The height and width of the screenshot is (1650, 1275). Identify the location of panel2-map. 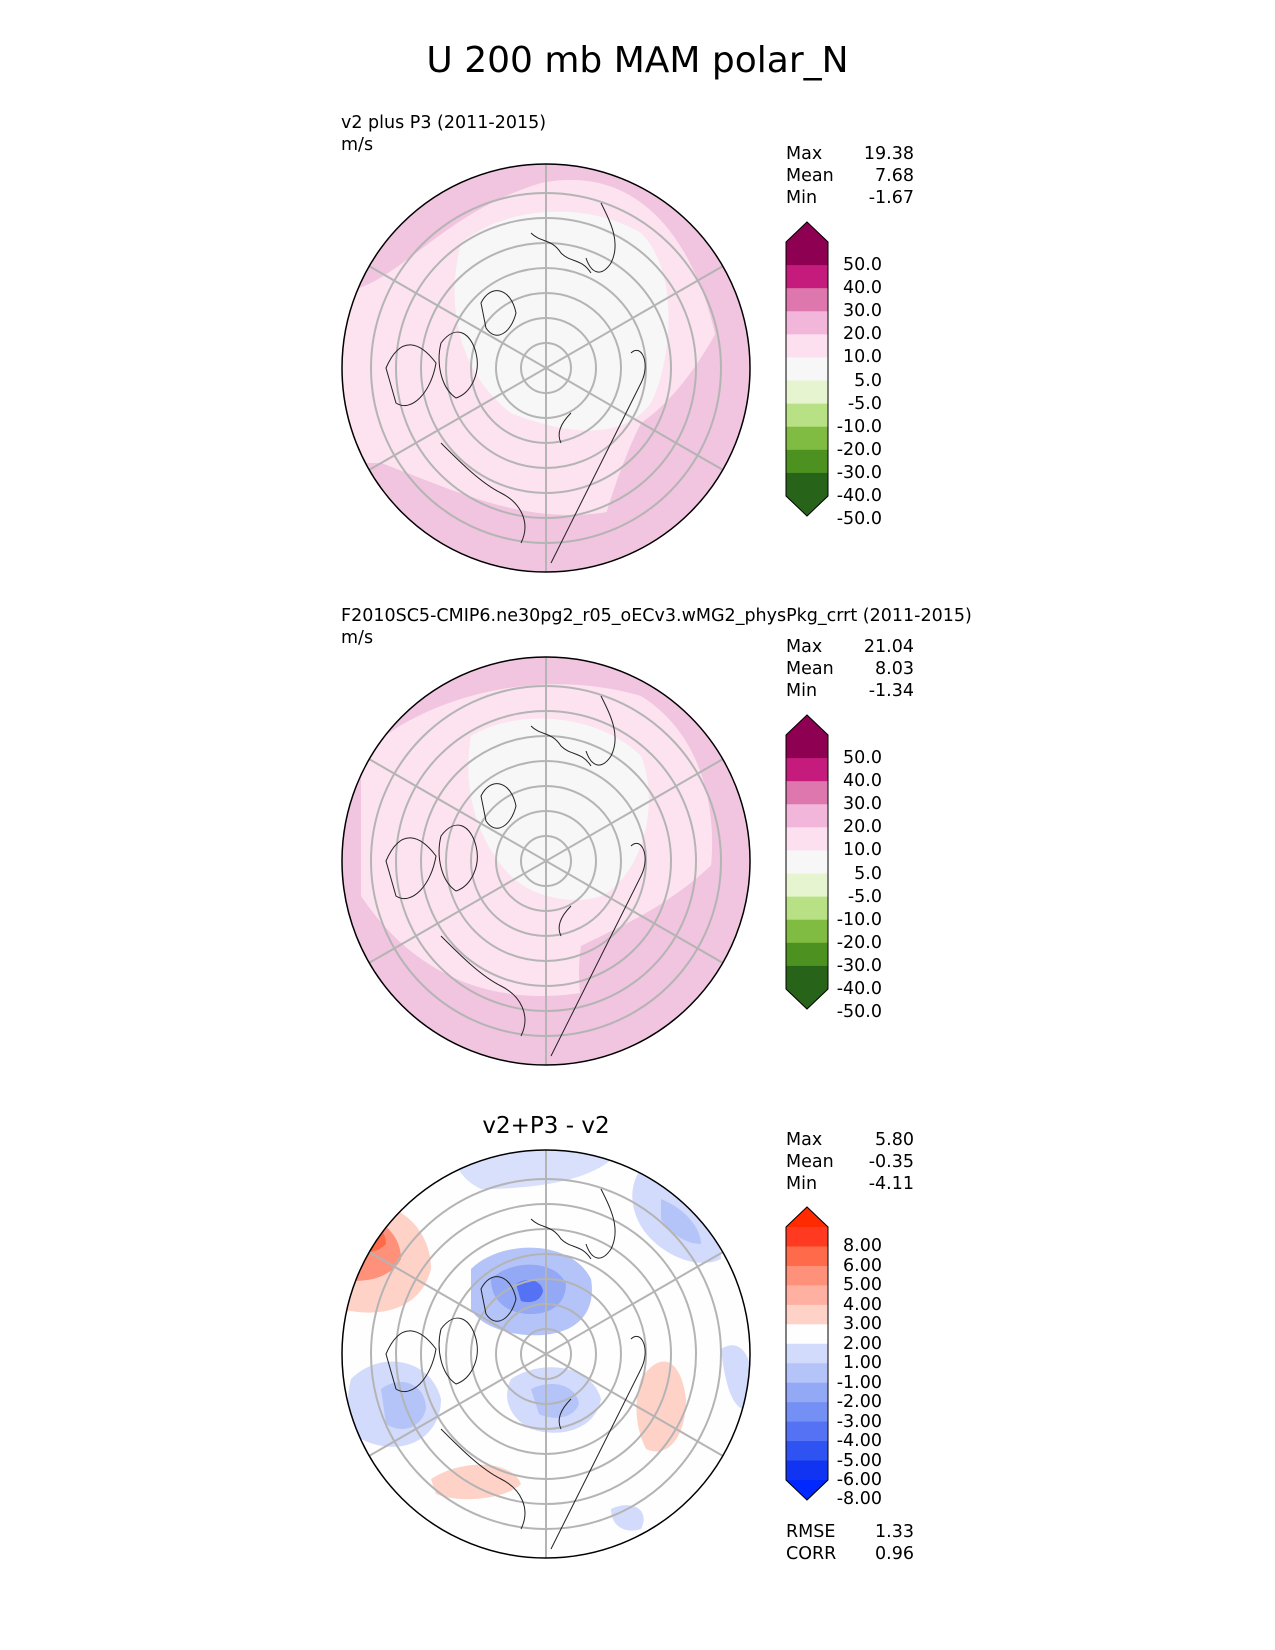
(546, 861).